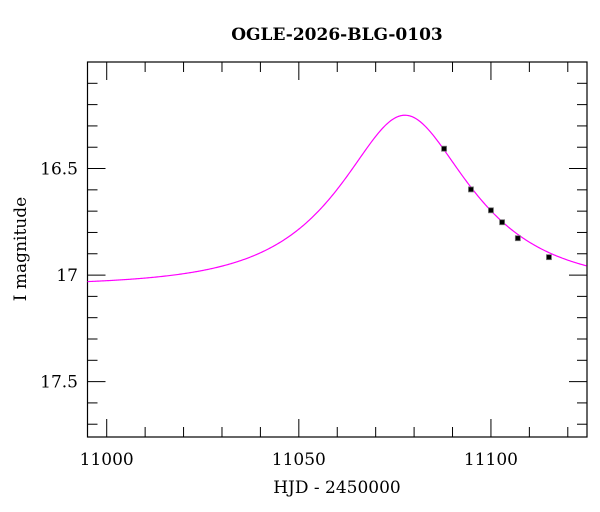 This screenshot has height=512, width=600. I want to click on x-tick-label: 11050, so click(299, 460).